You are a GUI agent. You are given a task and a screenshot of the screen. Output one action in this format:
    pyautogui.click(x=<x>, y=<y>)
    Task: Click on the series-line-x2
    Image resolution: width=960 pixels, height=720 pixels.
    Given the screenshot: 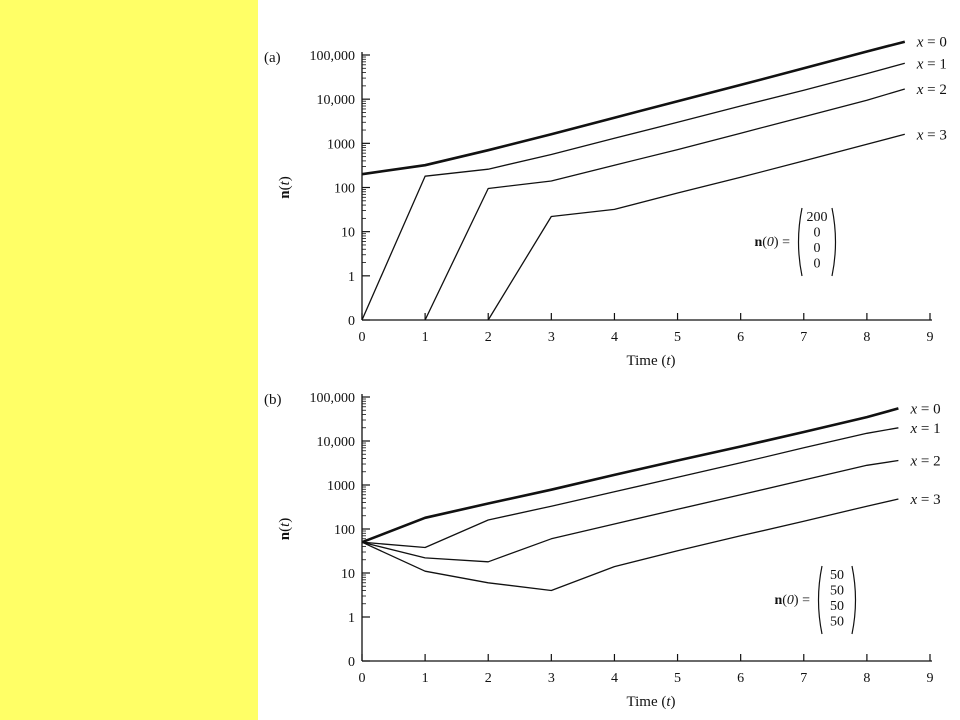 What is the action you would take?
    pyautogui.click(x=630, y=511)
    